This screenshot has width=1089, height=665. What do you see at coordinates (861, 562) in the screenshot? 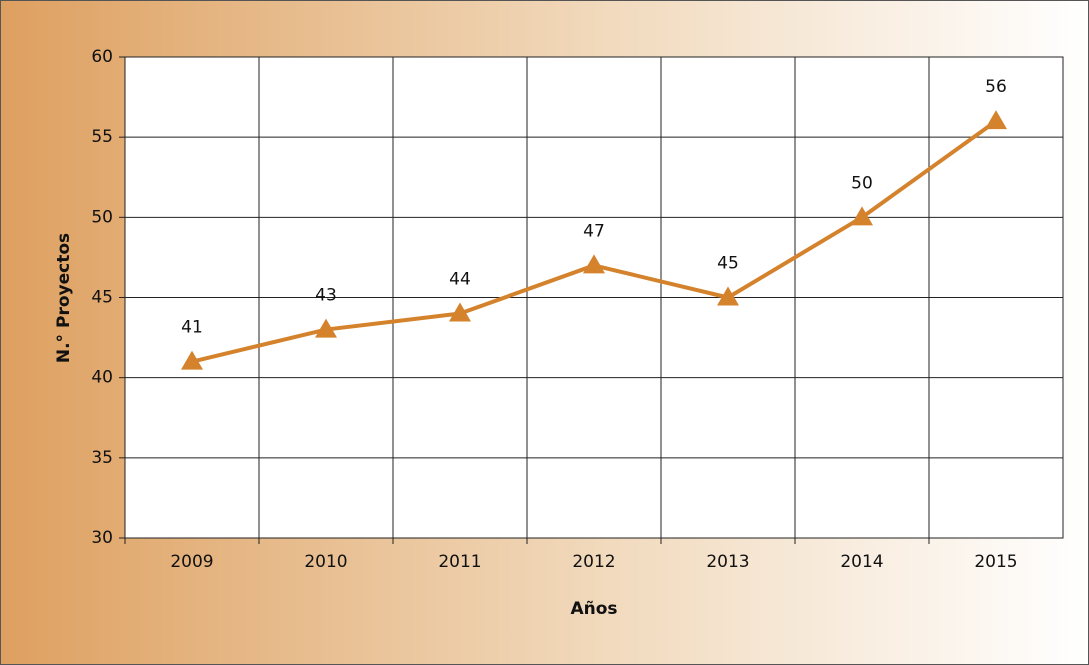
I see `x-tick-label: 2014` at bounding box center [861, 562].